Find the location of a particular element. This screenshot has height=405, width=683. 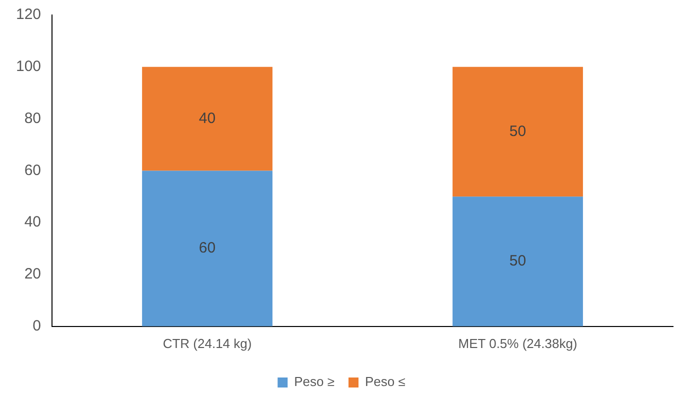

x-tick-label: MET 0.5% (24.38kg) is located at coordinates (518, 343).